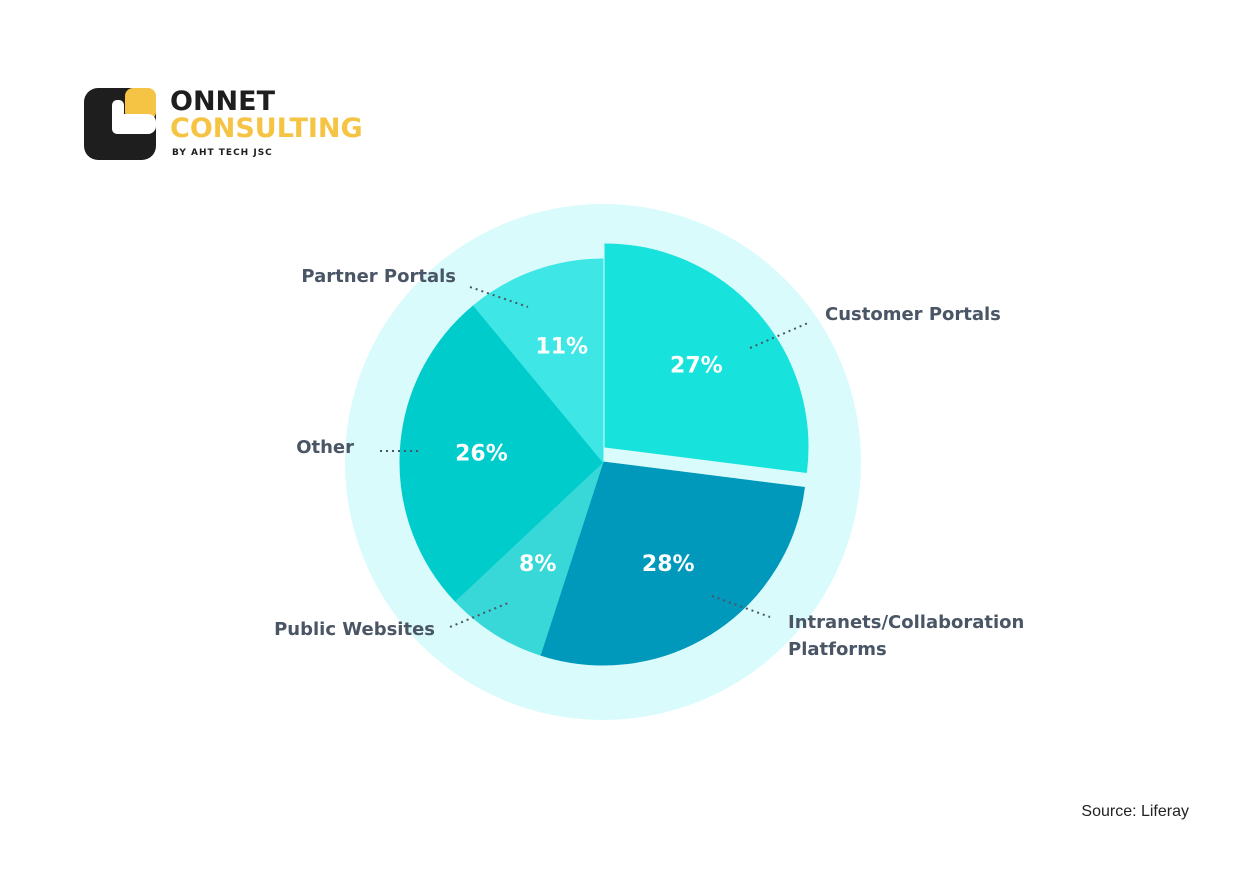 This screenshot has height=875, width=1260. I want to click on category-label: Partner Portals, so click(378, 276).